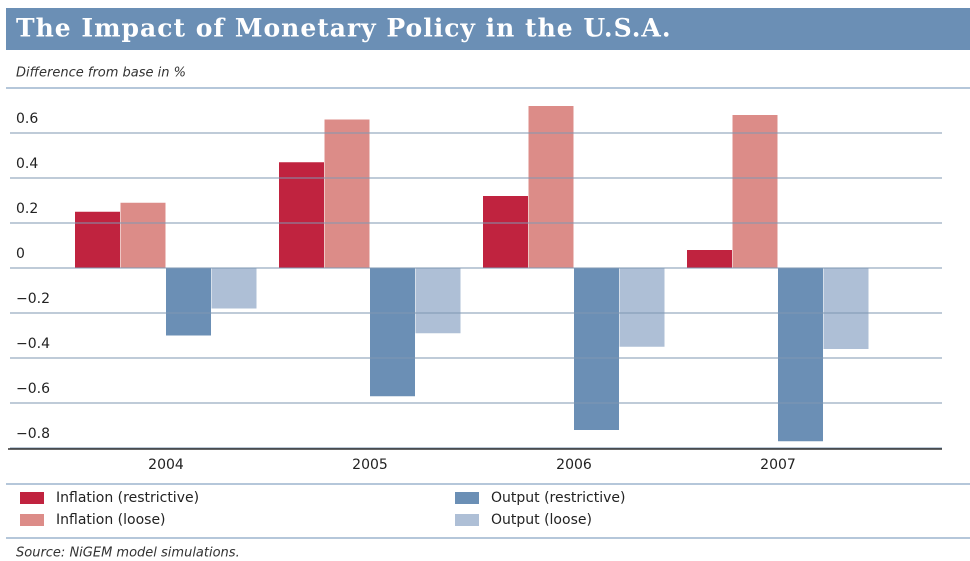 The height and width of the screenshot is (561, 970). Describe the element at coordinates (111, 520) in the screenshot. I see `legend-label: Inflation (loose)` at that location.